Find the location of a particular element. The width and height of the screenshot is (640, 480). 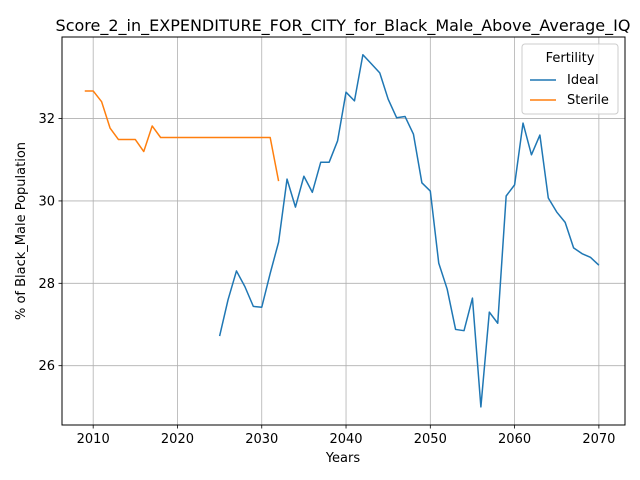

x-tick-label: 2010 is located at coordinates (93, 439).